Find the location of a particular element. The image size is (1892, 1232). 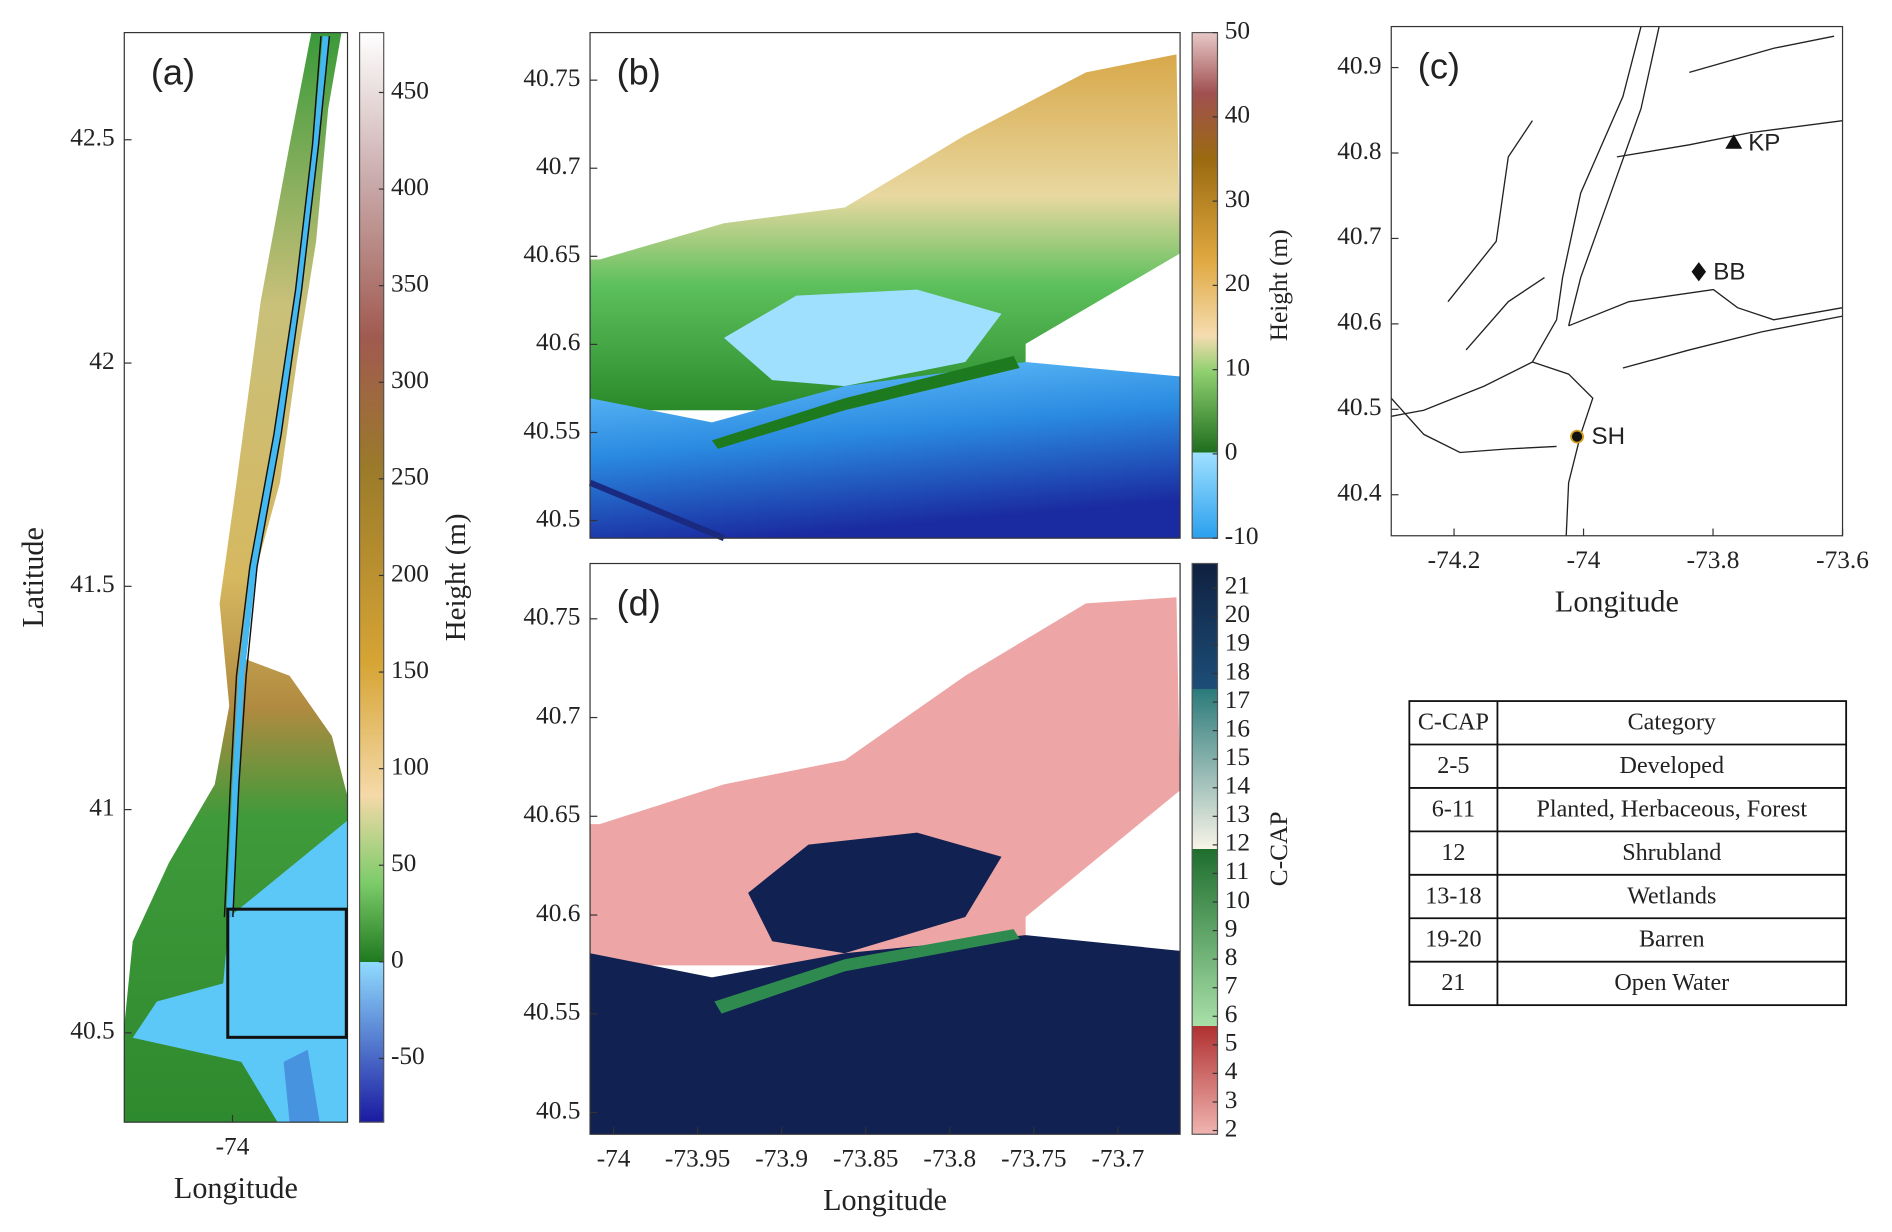

colorbar-tick-label: 350 is located at coordinates (410, 283).